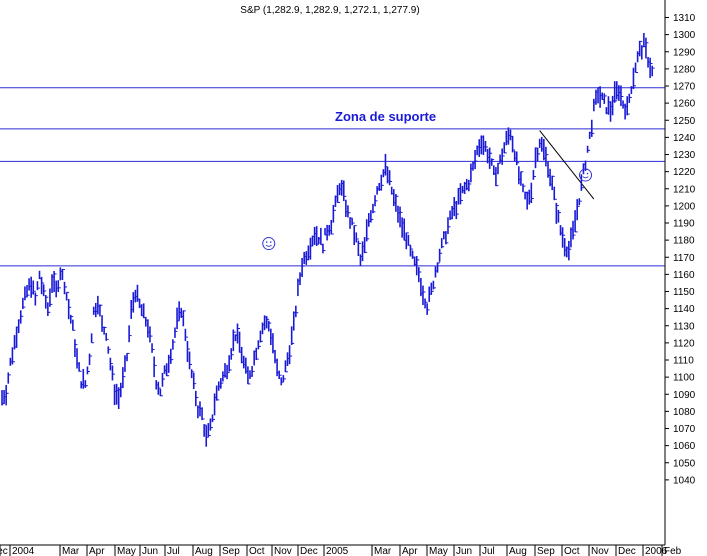 The width and height of the screenshot is (707, 556). Describe the element at coordinates (683, 361) in the screenshot. I see `y-tick-label: 1110` at that location.